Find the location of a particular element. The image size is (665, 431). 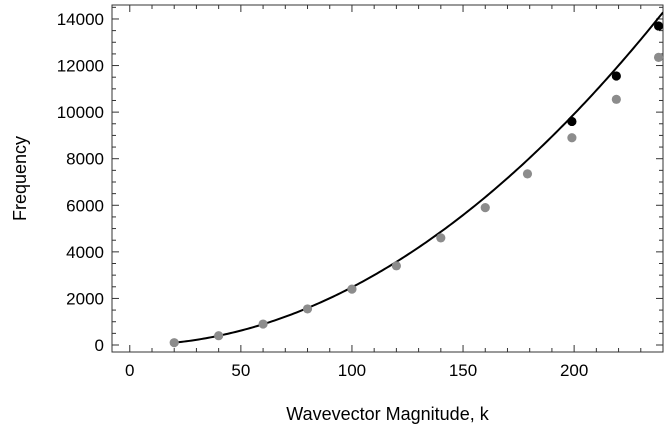

y-tick-label: 14000 is located at coordinates (80, 19).